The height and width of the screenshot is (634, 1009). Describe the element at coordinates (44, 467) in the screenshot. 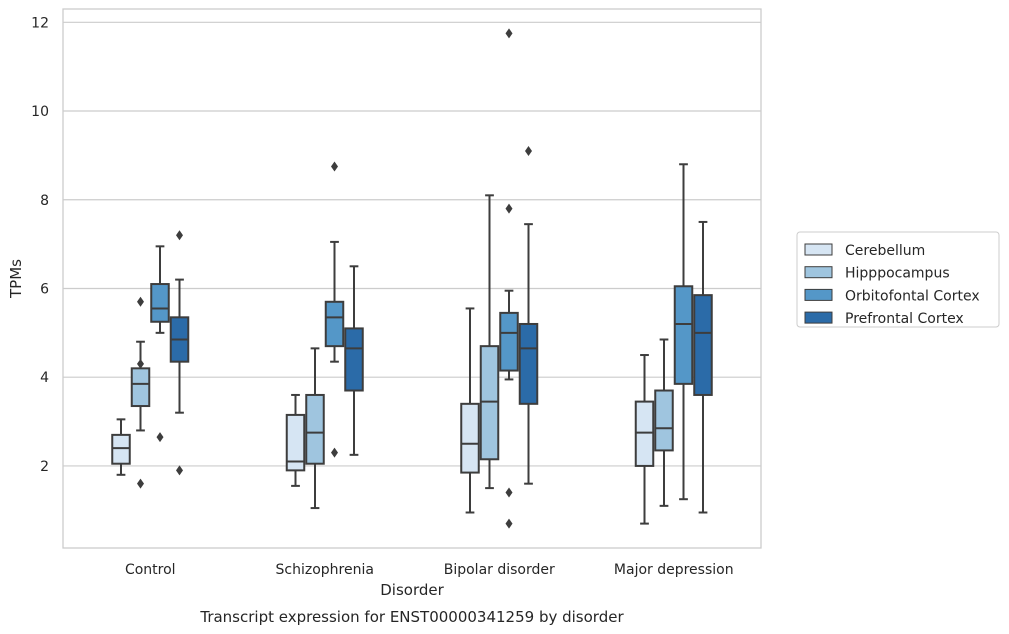

I see `y-tick-label: 2` at that location.